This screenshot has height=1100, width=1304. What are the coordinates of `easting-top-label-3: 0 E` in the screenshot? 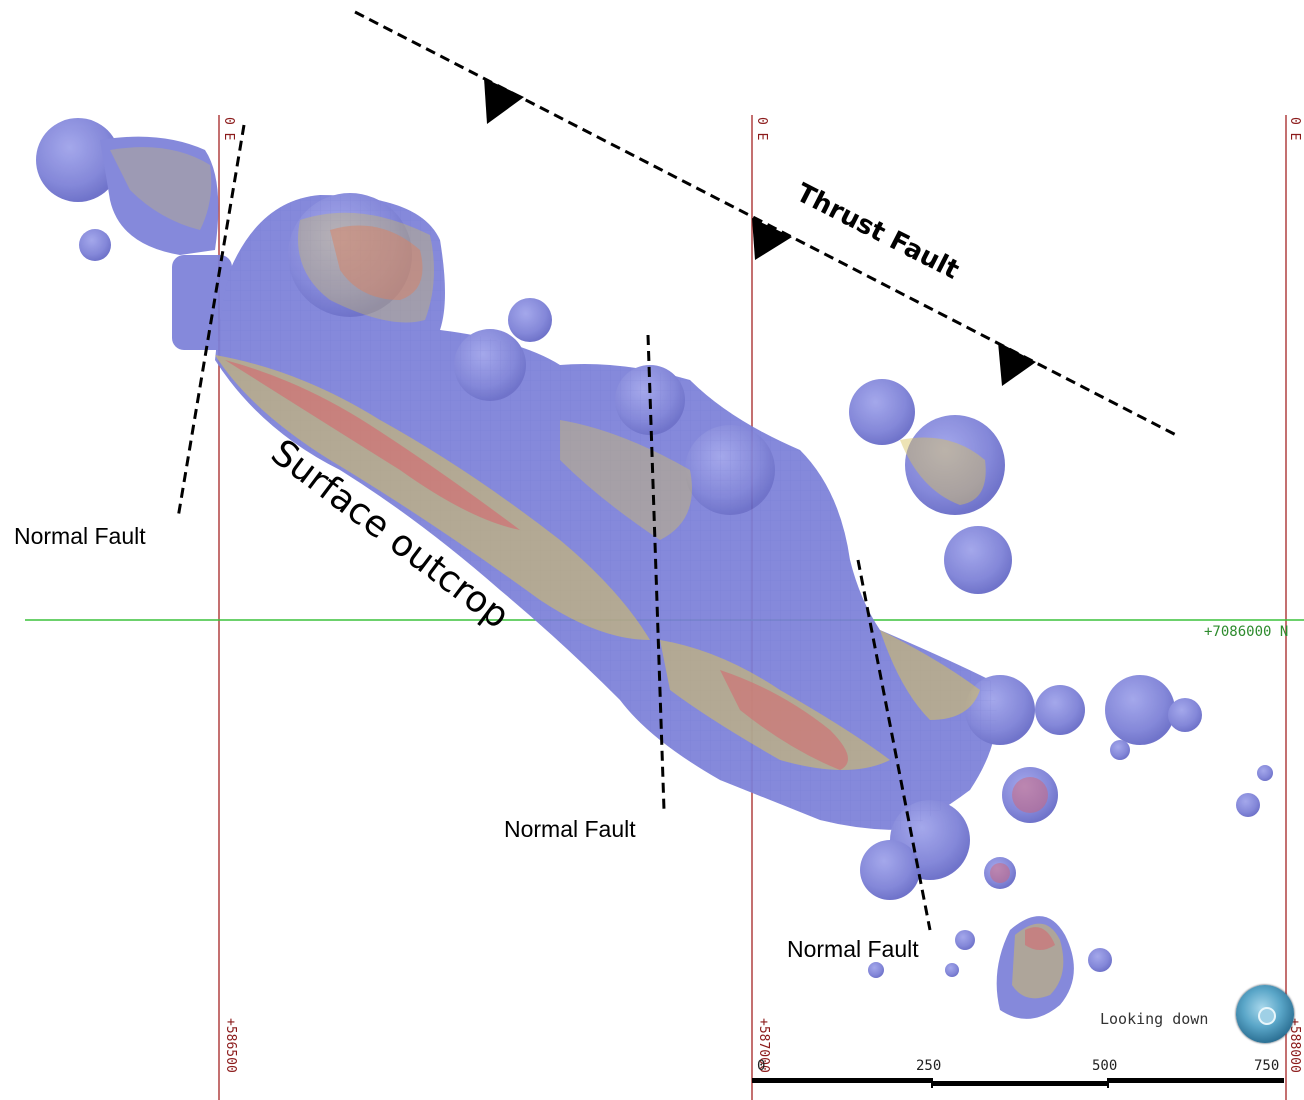 It's located at (1294, 129).